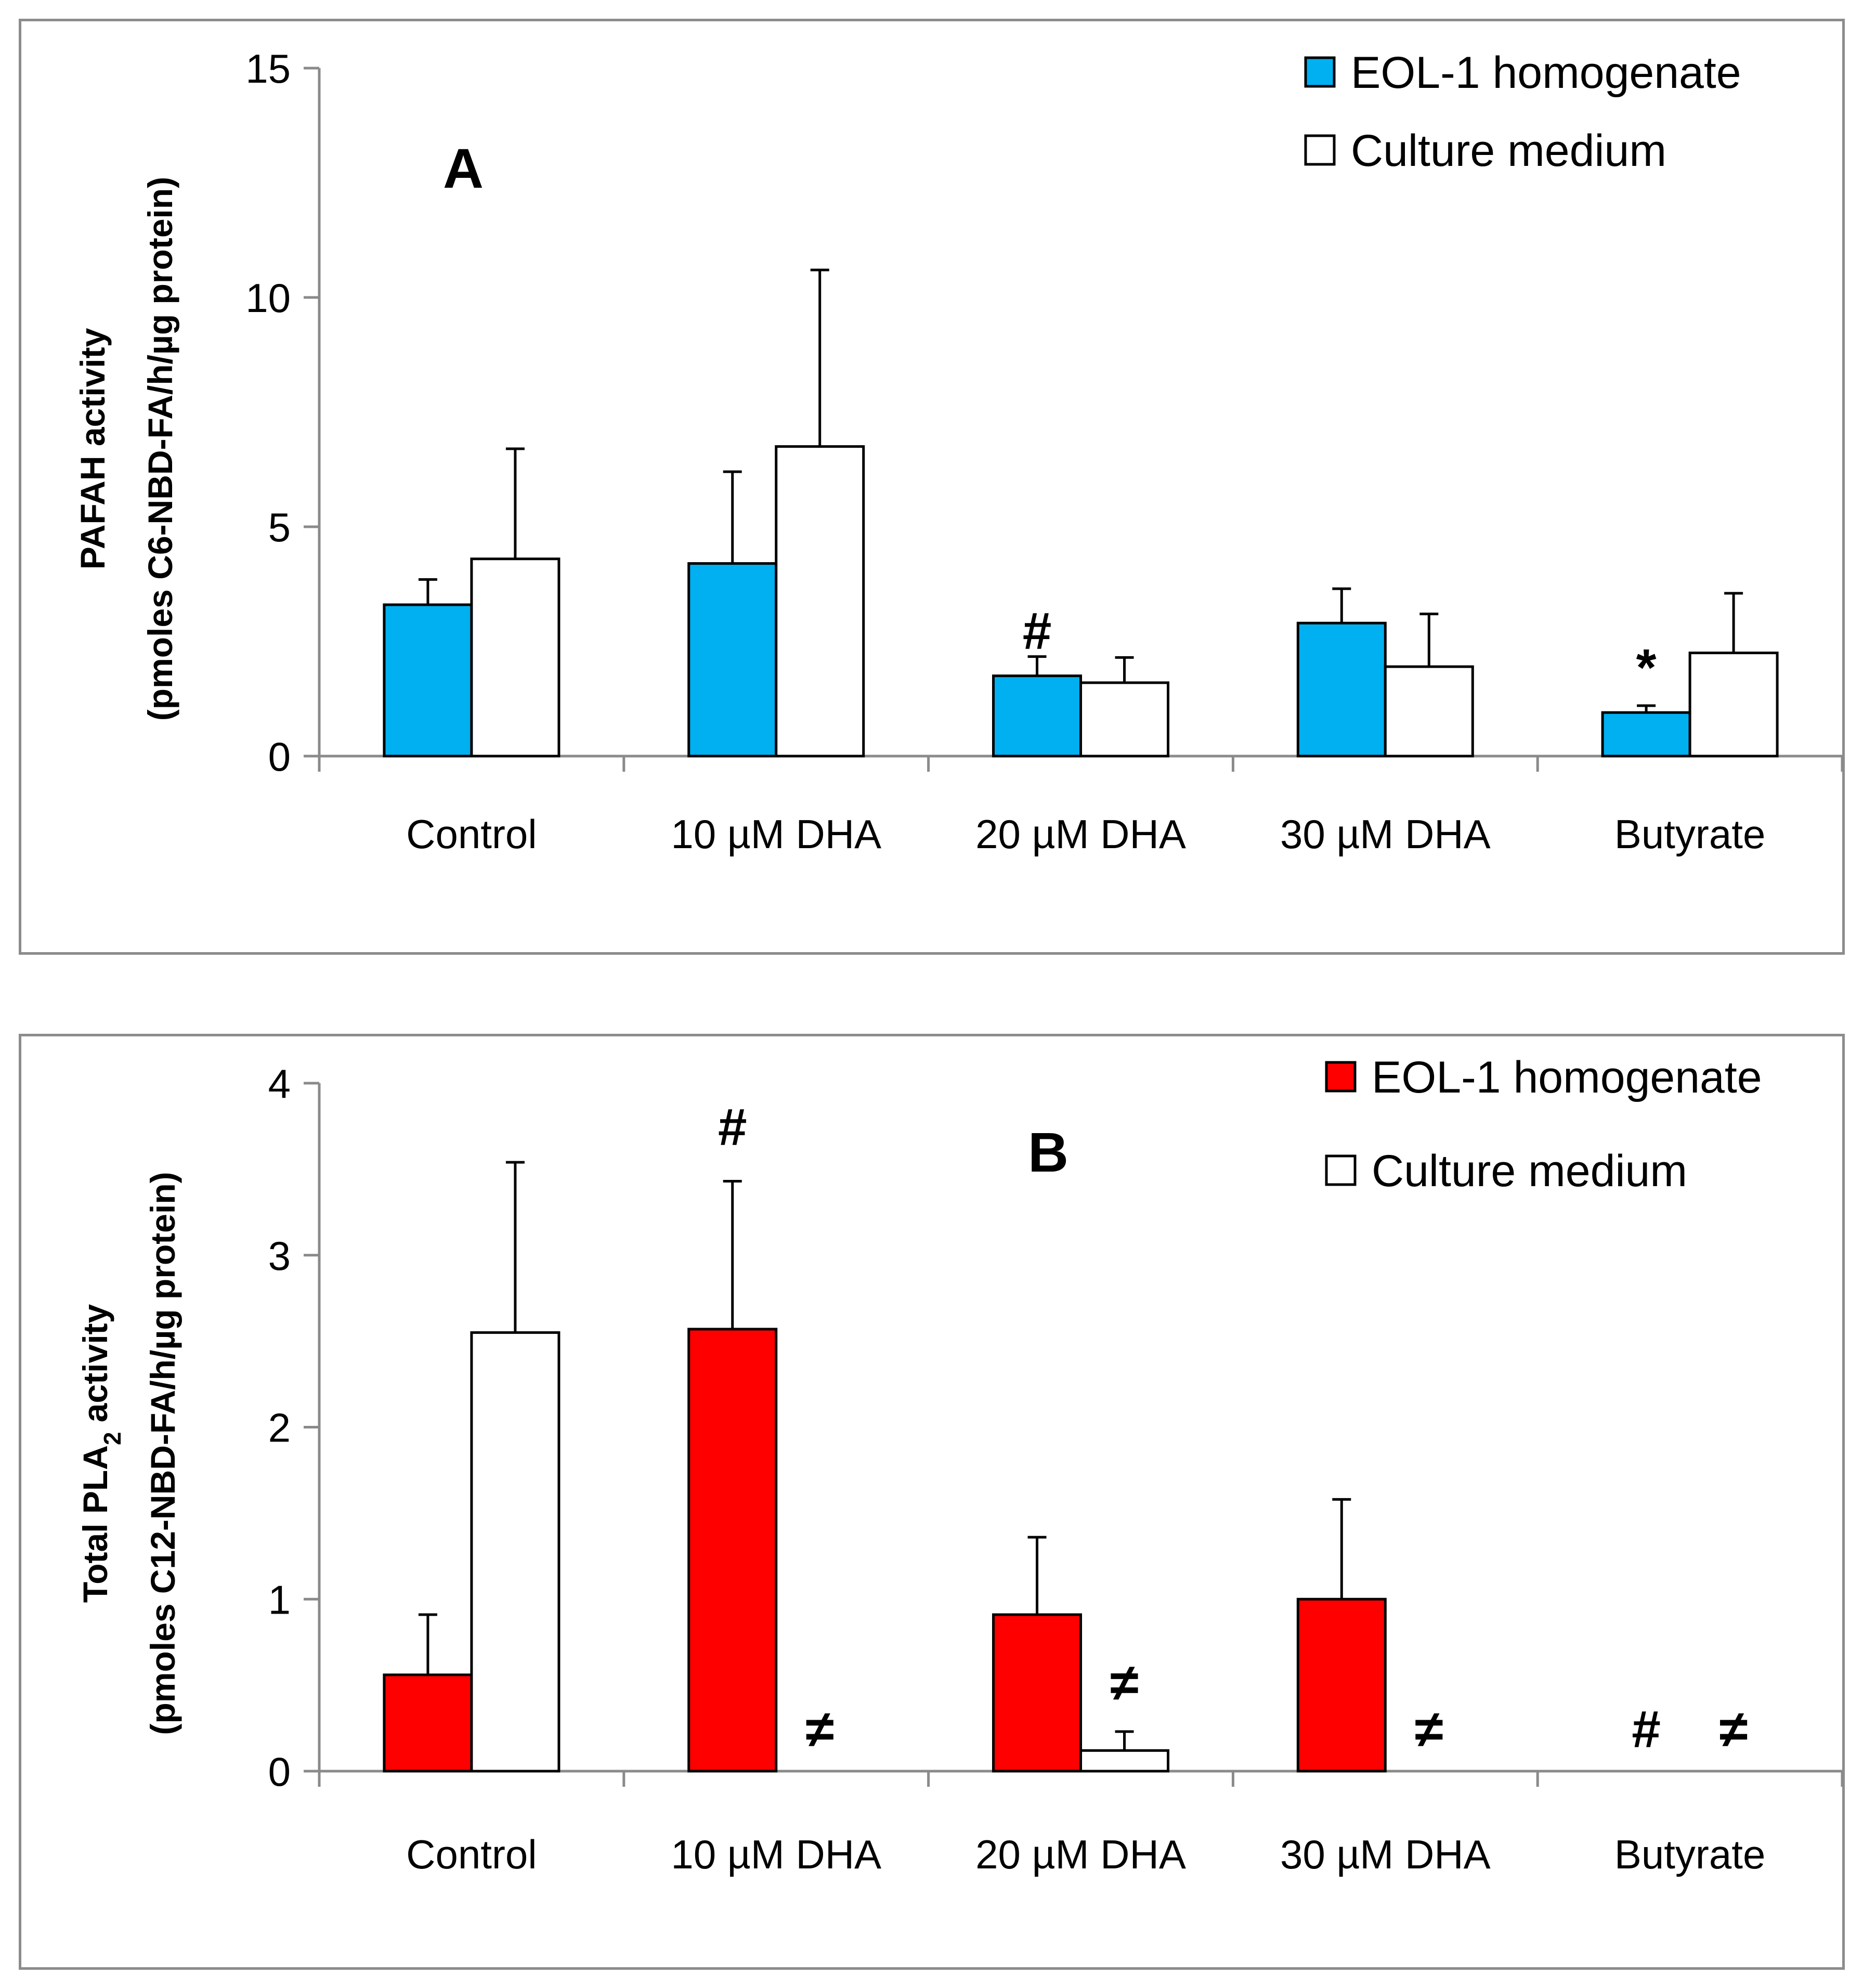 This screenshot has width=1863, height=1988. I want to click on y-tick-label: 5, so click(279, 527).